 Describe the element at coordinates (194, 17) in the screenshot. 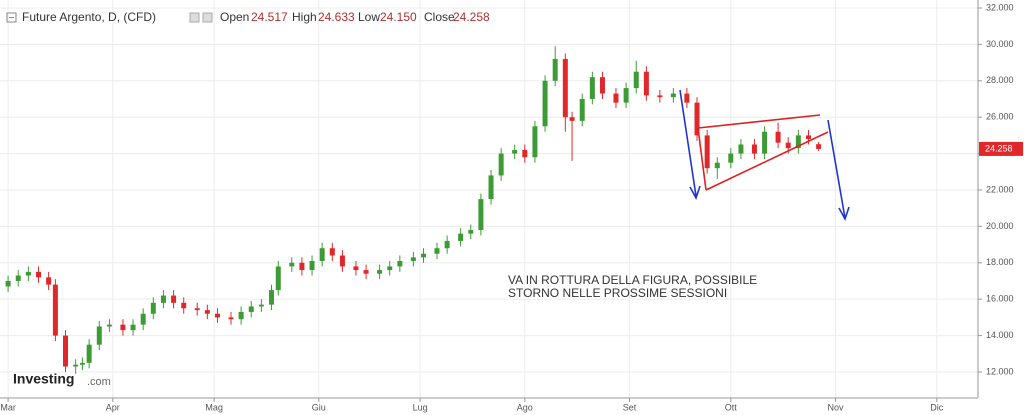

I see `settings-icon` at that location.